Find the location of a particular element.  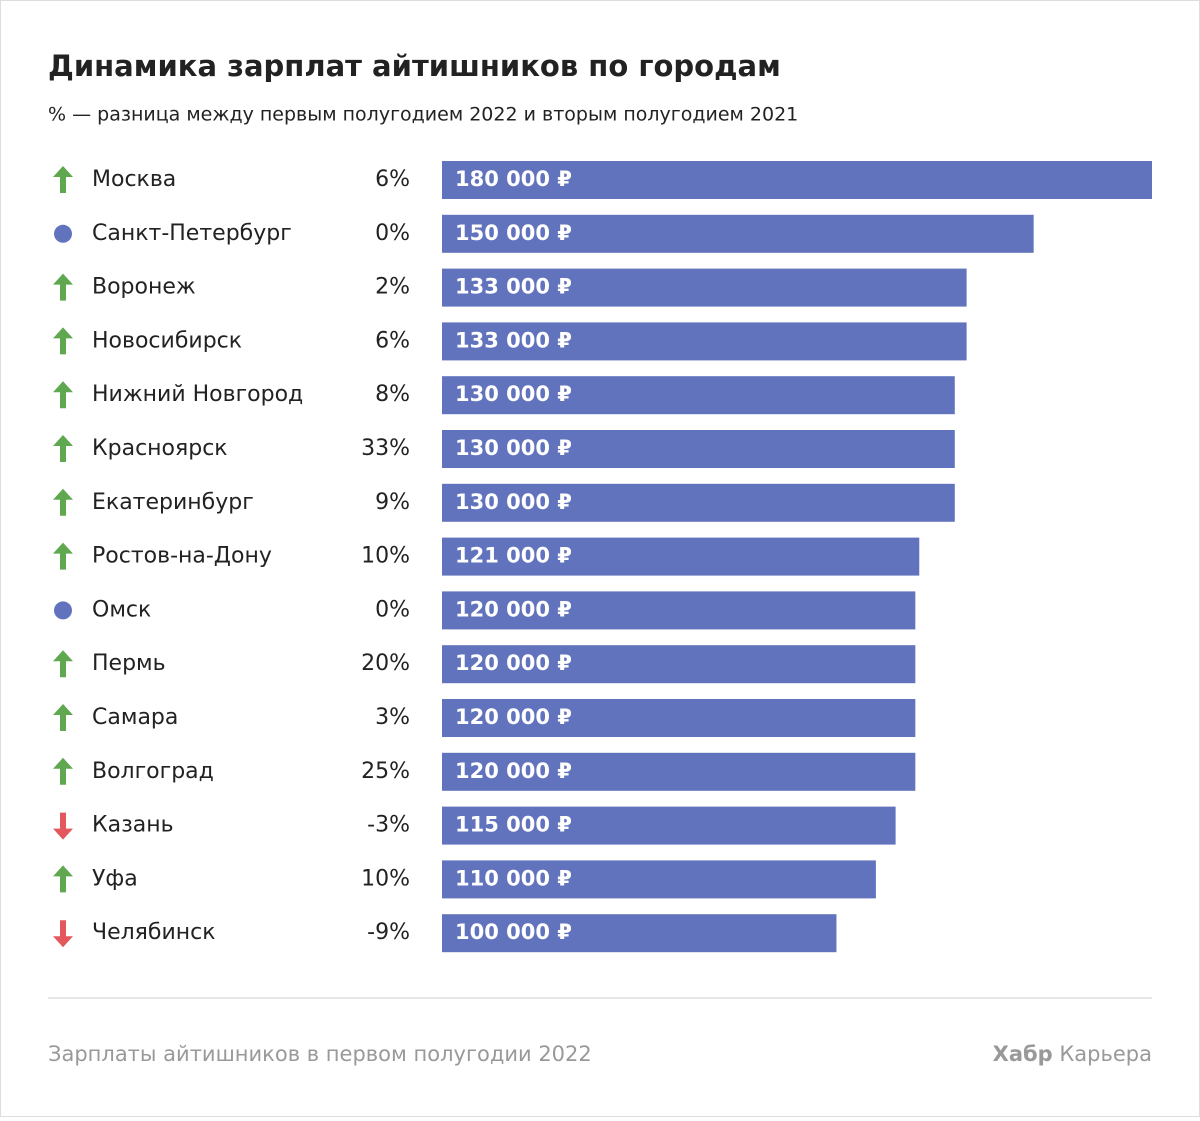

change-label: 3% is located at coordinates (392, 717).